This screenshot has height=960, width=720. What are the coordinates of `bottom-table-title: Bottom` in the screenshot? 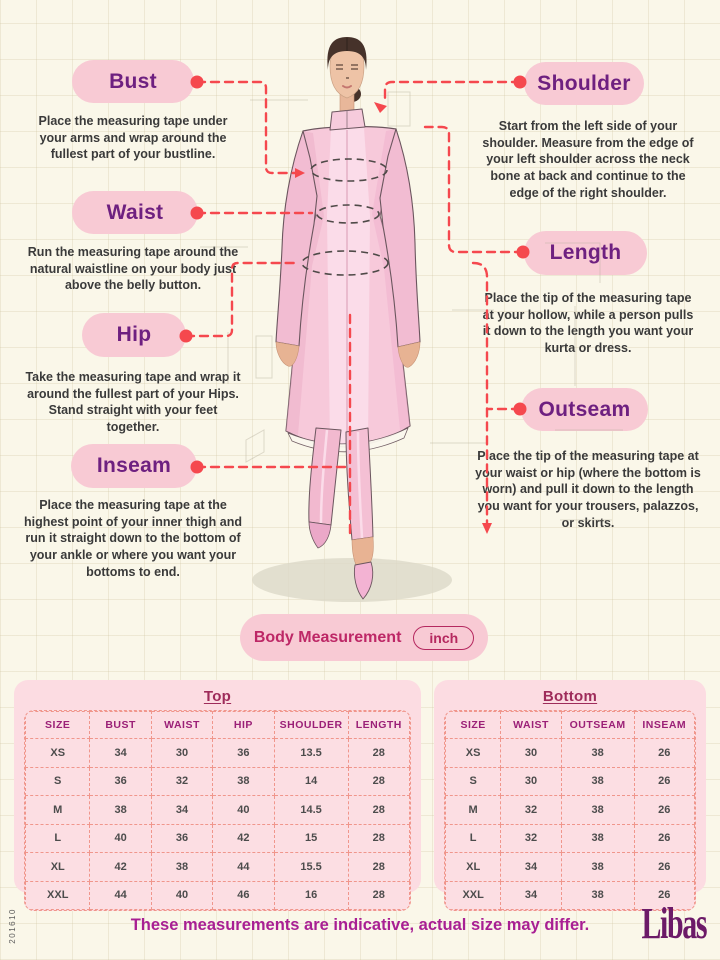 It's located at (570, 696).